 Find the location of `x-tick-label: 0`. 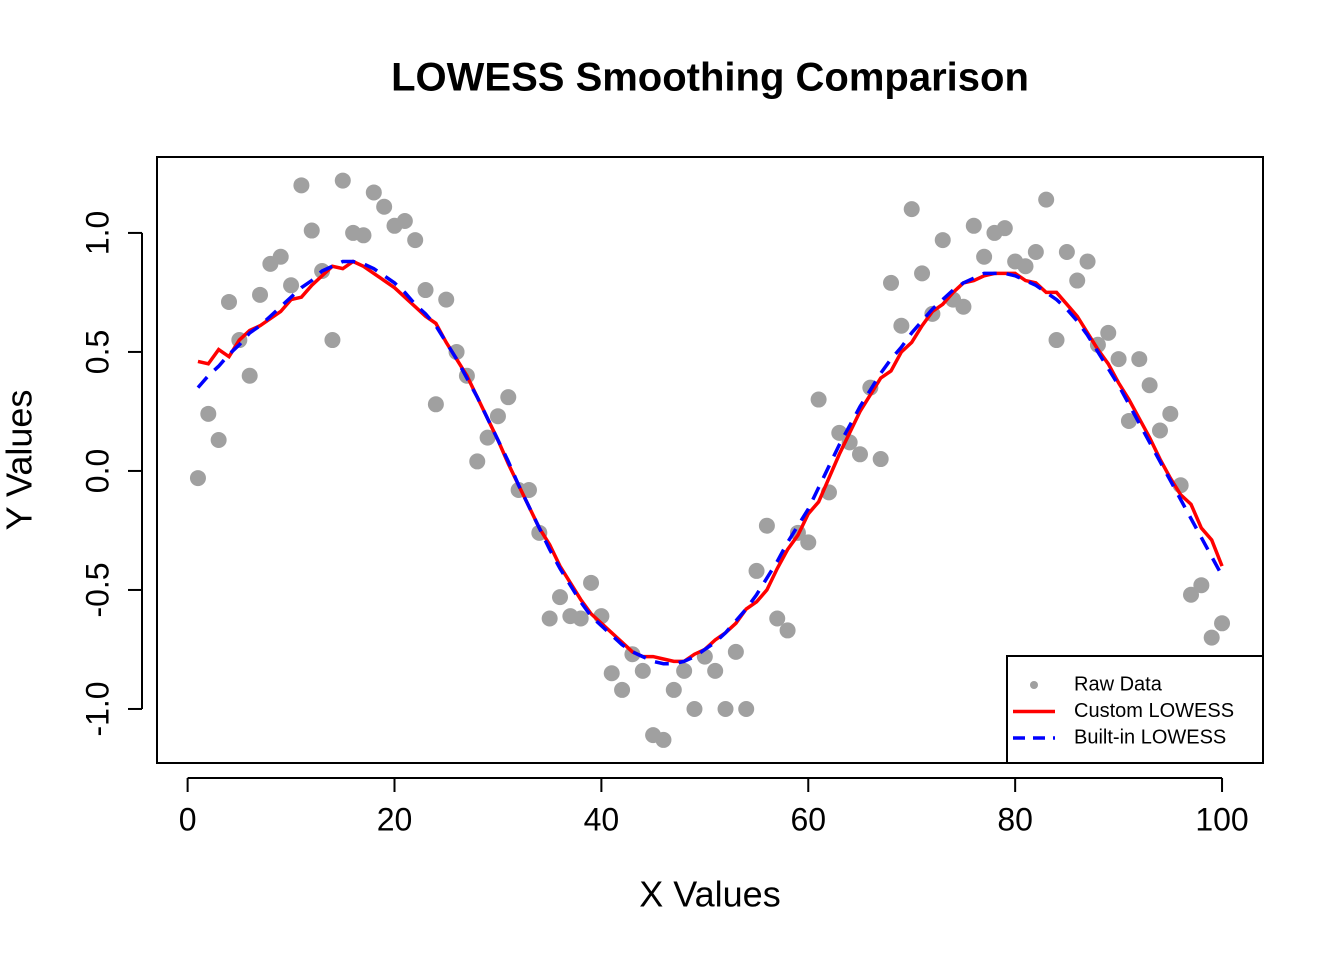

x-tick-label: 0 is located at coordinates (188, 819).